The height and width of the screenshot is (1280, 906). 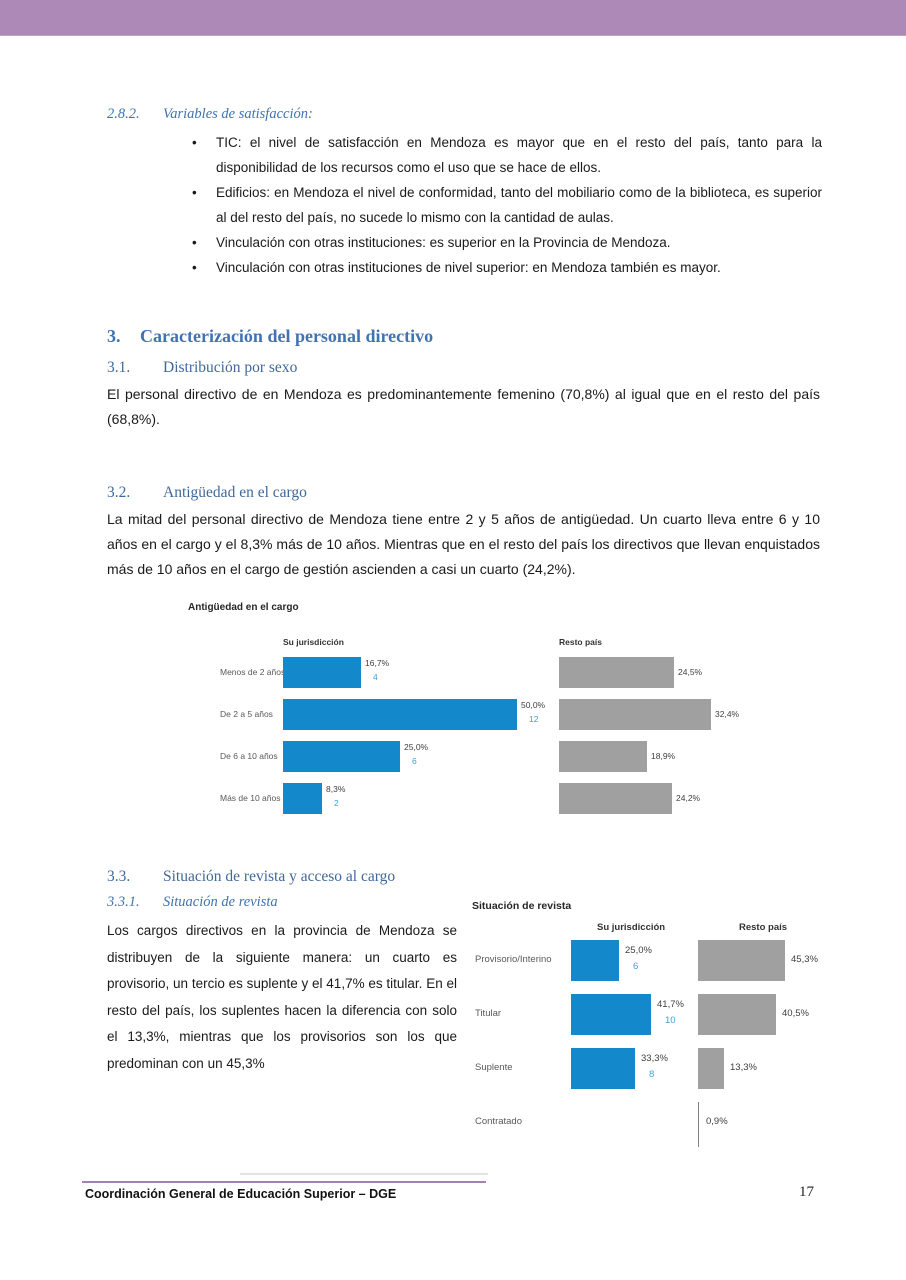 What do you see at coordinates (488, 1013) in the screenshot?
I see `category-label: Titular` at bounding box center [488, 1013].